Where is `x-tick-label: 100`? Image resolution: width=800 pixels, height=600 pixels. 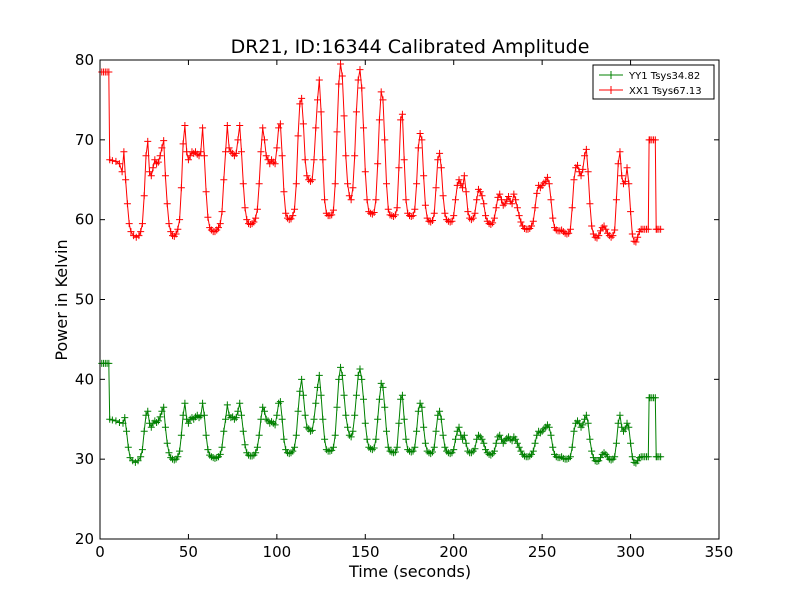
x-tick-label: 100 is located at coordinates (277, 552).